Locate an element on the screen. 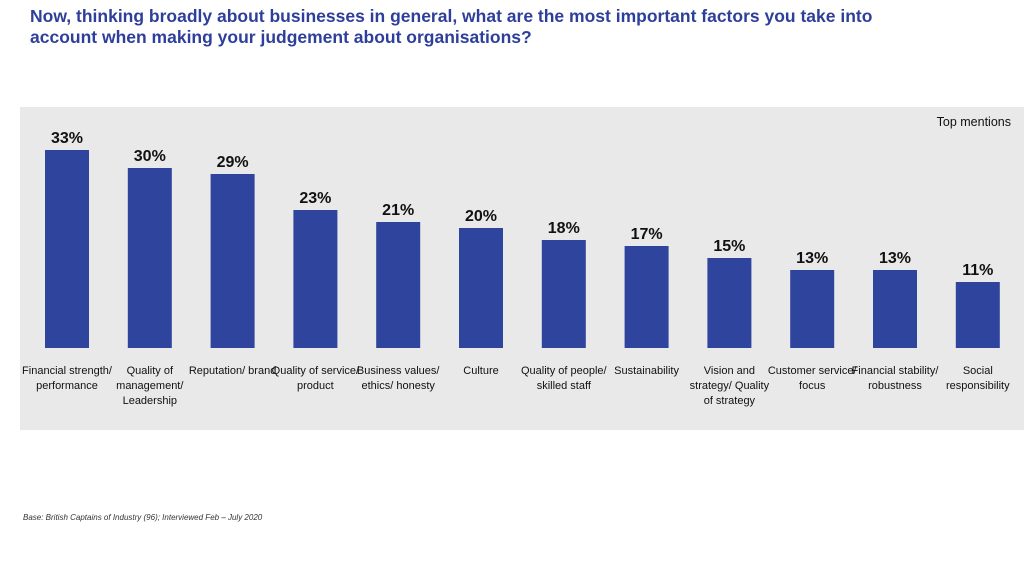  category-label-2: Quality of management/ Leadership is located at coordinates (150, 386).